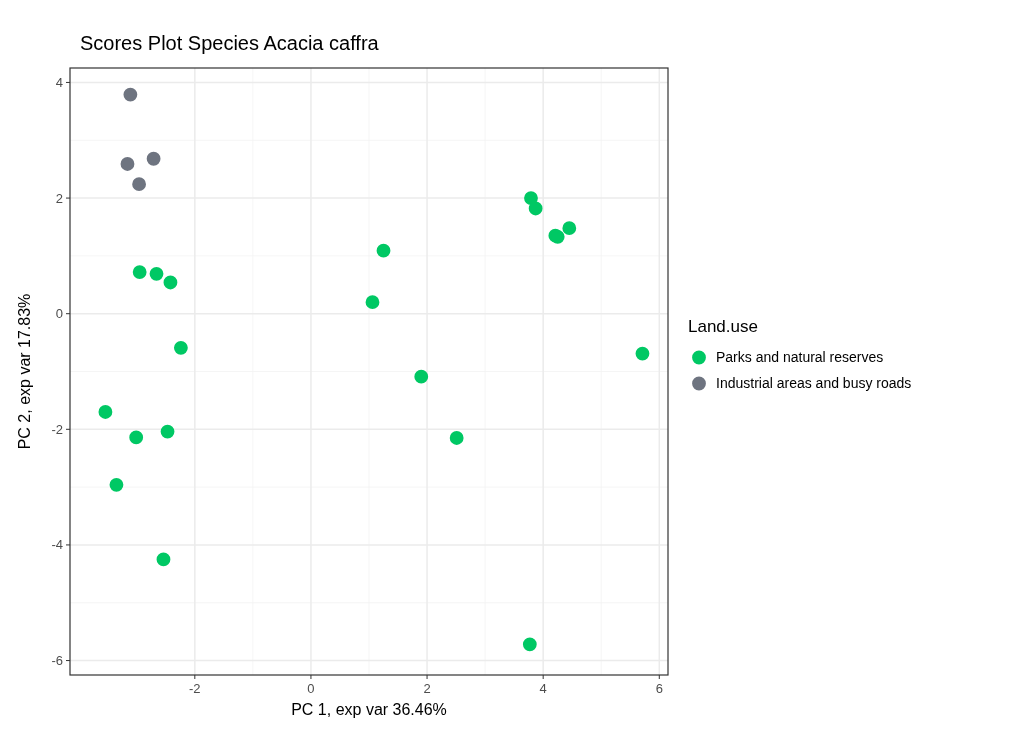 This screenshot has width=1026, height=740. What do you see at coordinates (230, 43) in the screenshot?
I see `chart-title: Scores Plot Species Acacia caffra` at bounding box center [230, 43].